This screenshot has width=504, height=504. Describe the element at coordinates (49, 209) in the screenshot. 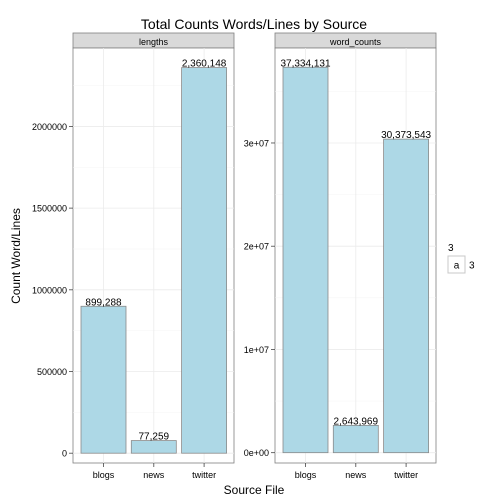

I see `y-tick-label: 1500000` at that location.